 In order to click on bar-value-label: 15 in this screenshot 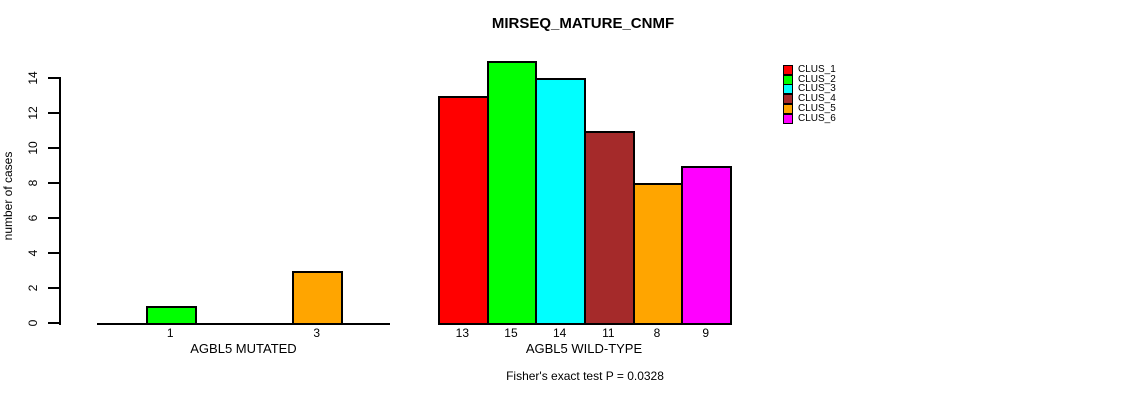, I will do `click(511, 333)`.